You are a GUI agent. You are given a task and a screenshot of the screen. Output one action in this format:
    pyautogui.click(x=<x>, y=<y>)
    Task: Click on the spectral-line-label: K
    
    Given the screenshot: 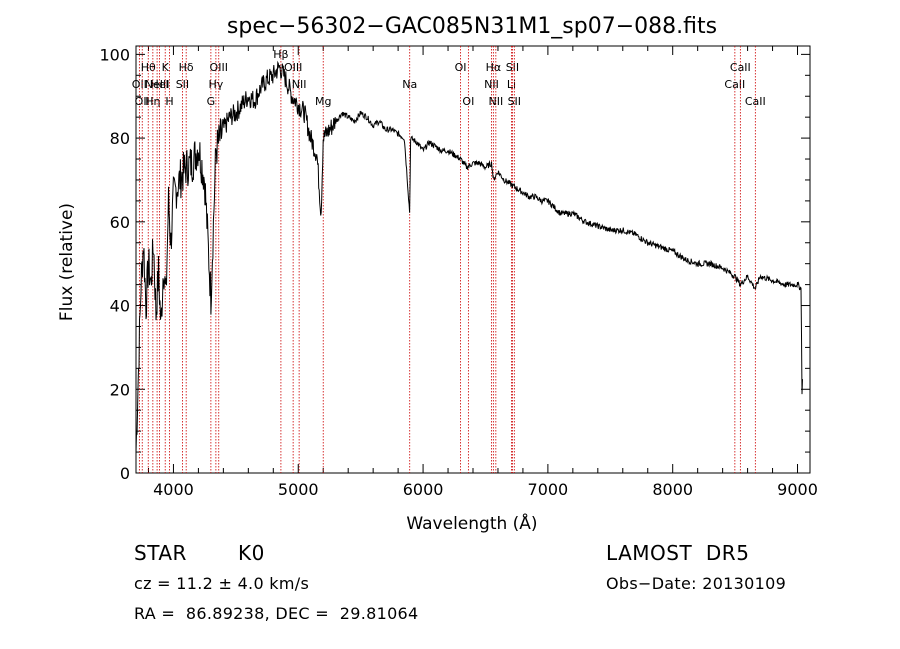 What is the action you would take?
    pyautogui.click(x=166, y=67)
    